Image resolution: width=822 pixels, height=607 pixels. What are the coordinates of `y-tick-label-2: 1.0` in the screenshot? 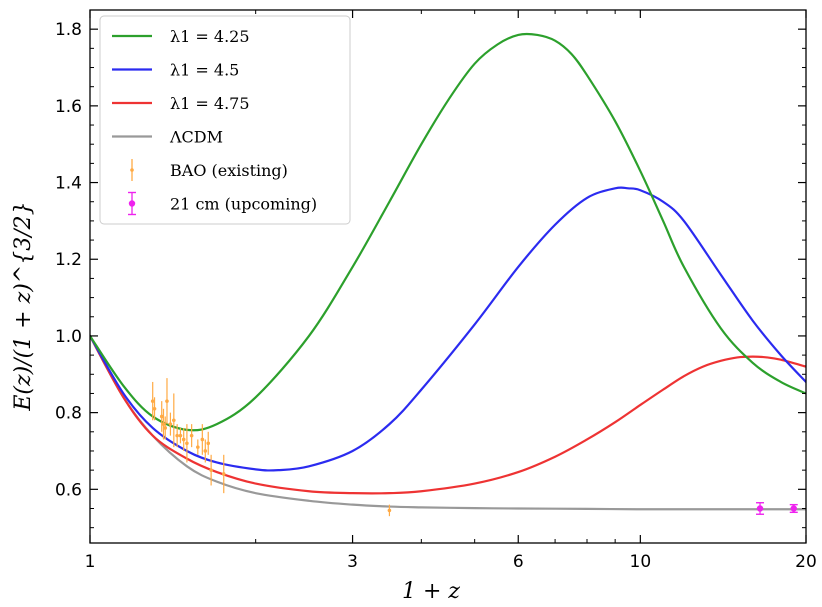 It's located at (68, 337).